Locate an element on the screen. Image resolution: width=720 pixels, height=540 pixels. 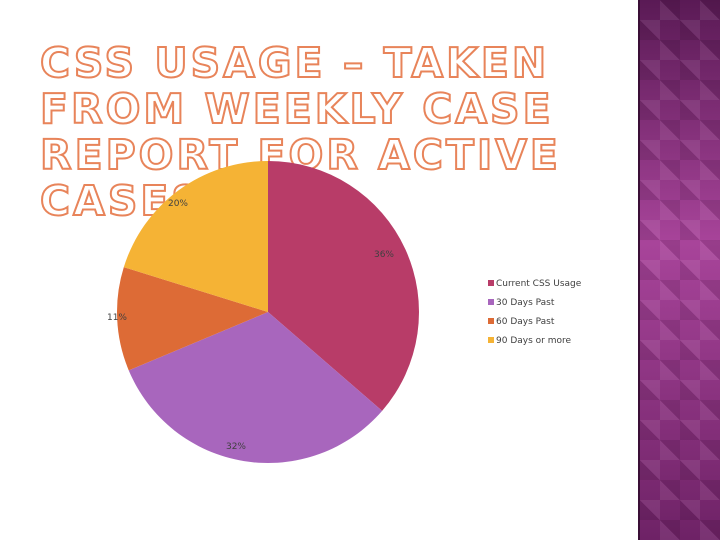
legend-swatch-30-days-past is located at coordinates (491, 302).